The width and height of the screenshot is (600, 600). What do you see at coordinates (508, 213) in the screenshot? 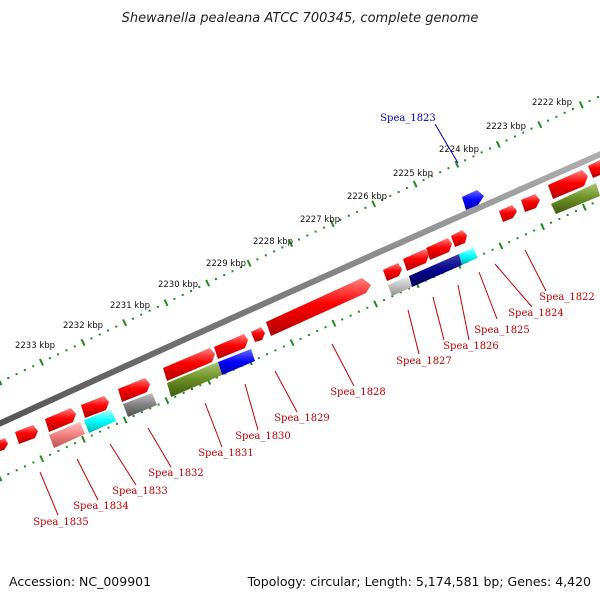
I see `gene-spea-1825-fwd` at bounding box center [508, 213].